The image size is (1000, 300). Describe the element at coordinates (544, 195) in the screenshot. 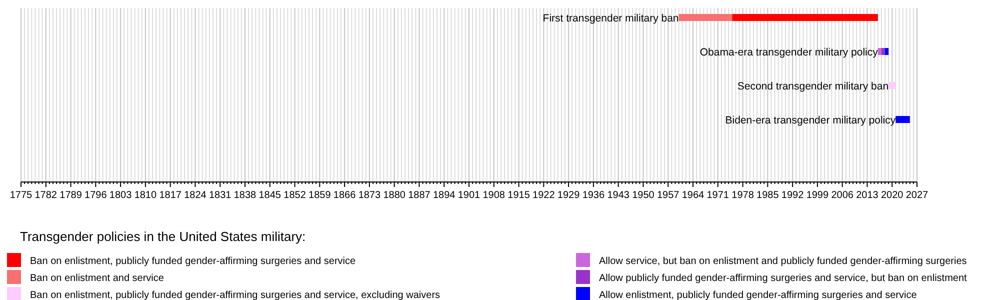

I see `x-tick-label: 1922` at that location.